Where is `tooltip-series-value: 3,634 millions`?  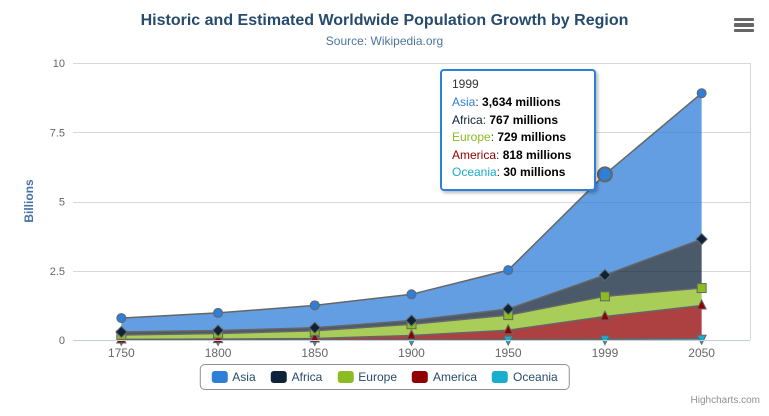 tooltip-series-value: 3,634 millions is located at coordinates (521, 102).